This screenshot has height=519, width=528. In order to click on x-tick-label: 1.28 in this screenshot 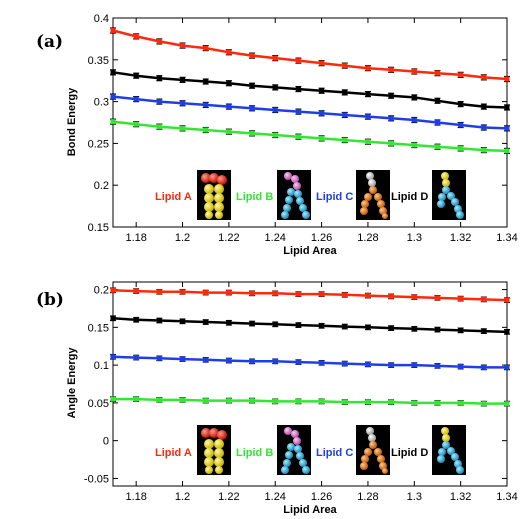, I will do `click(367, 238)`.